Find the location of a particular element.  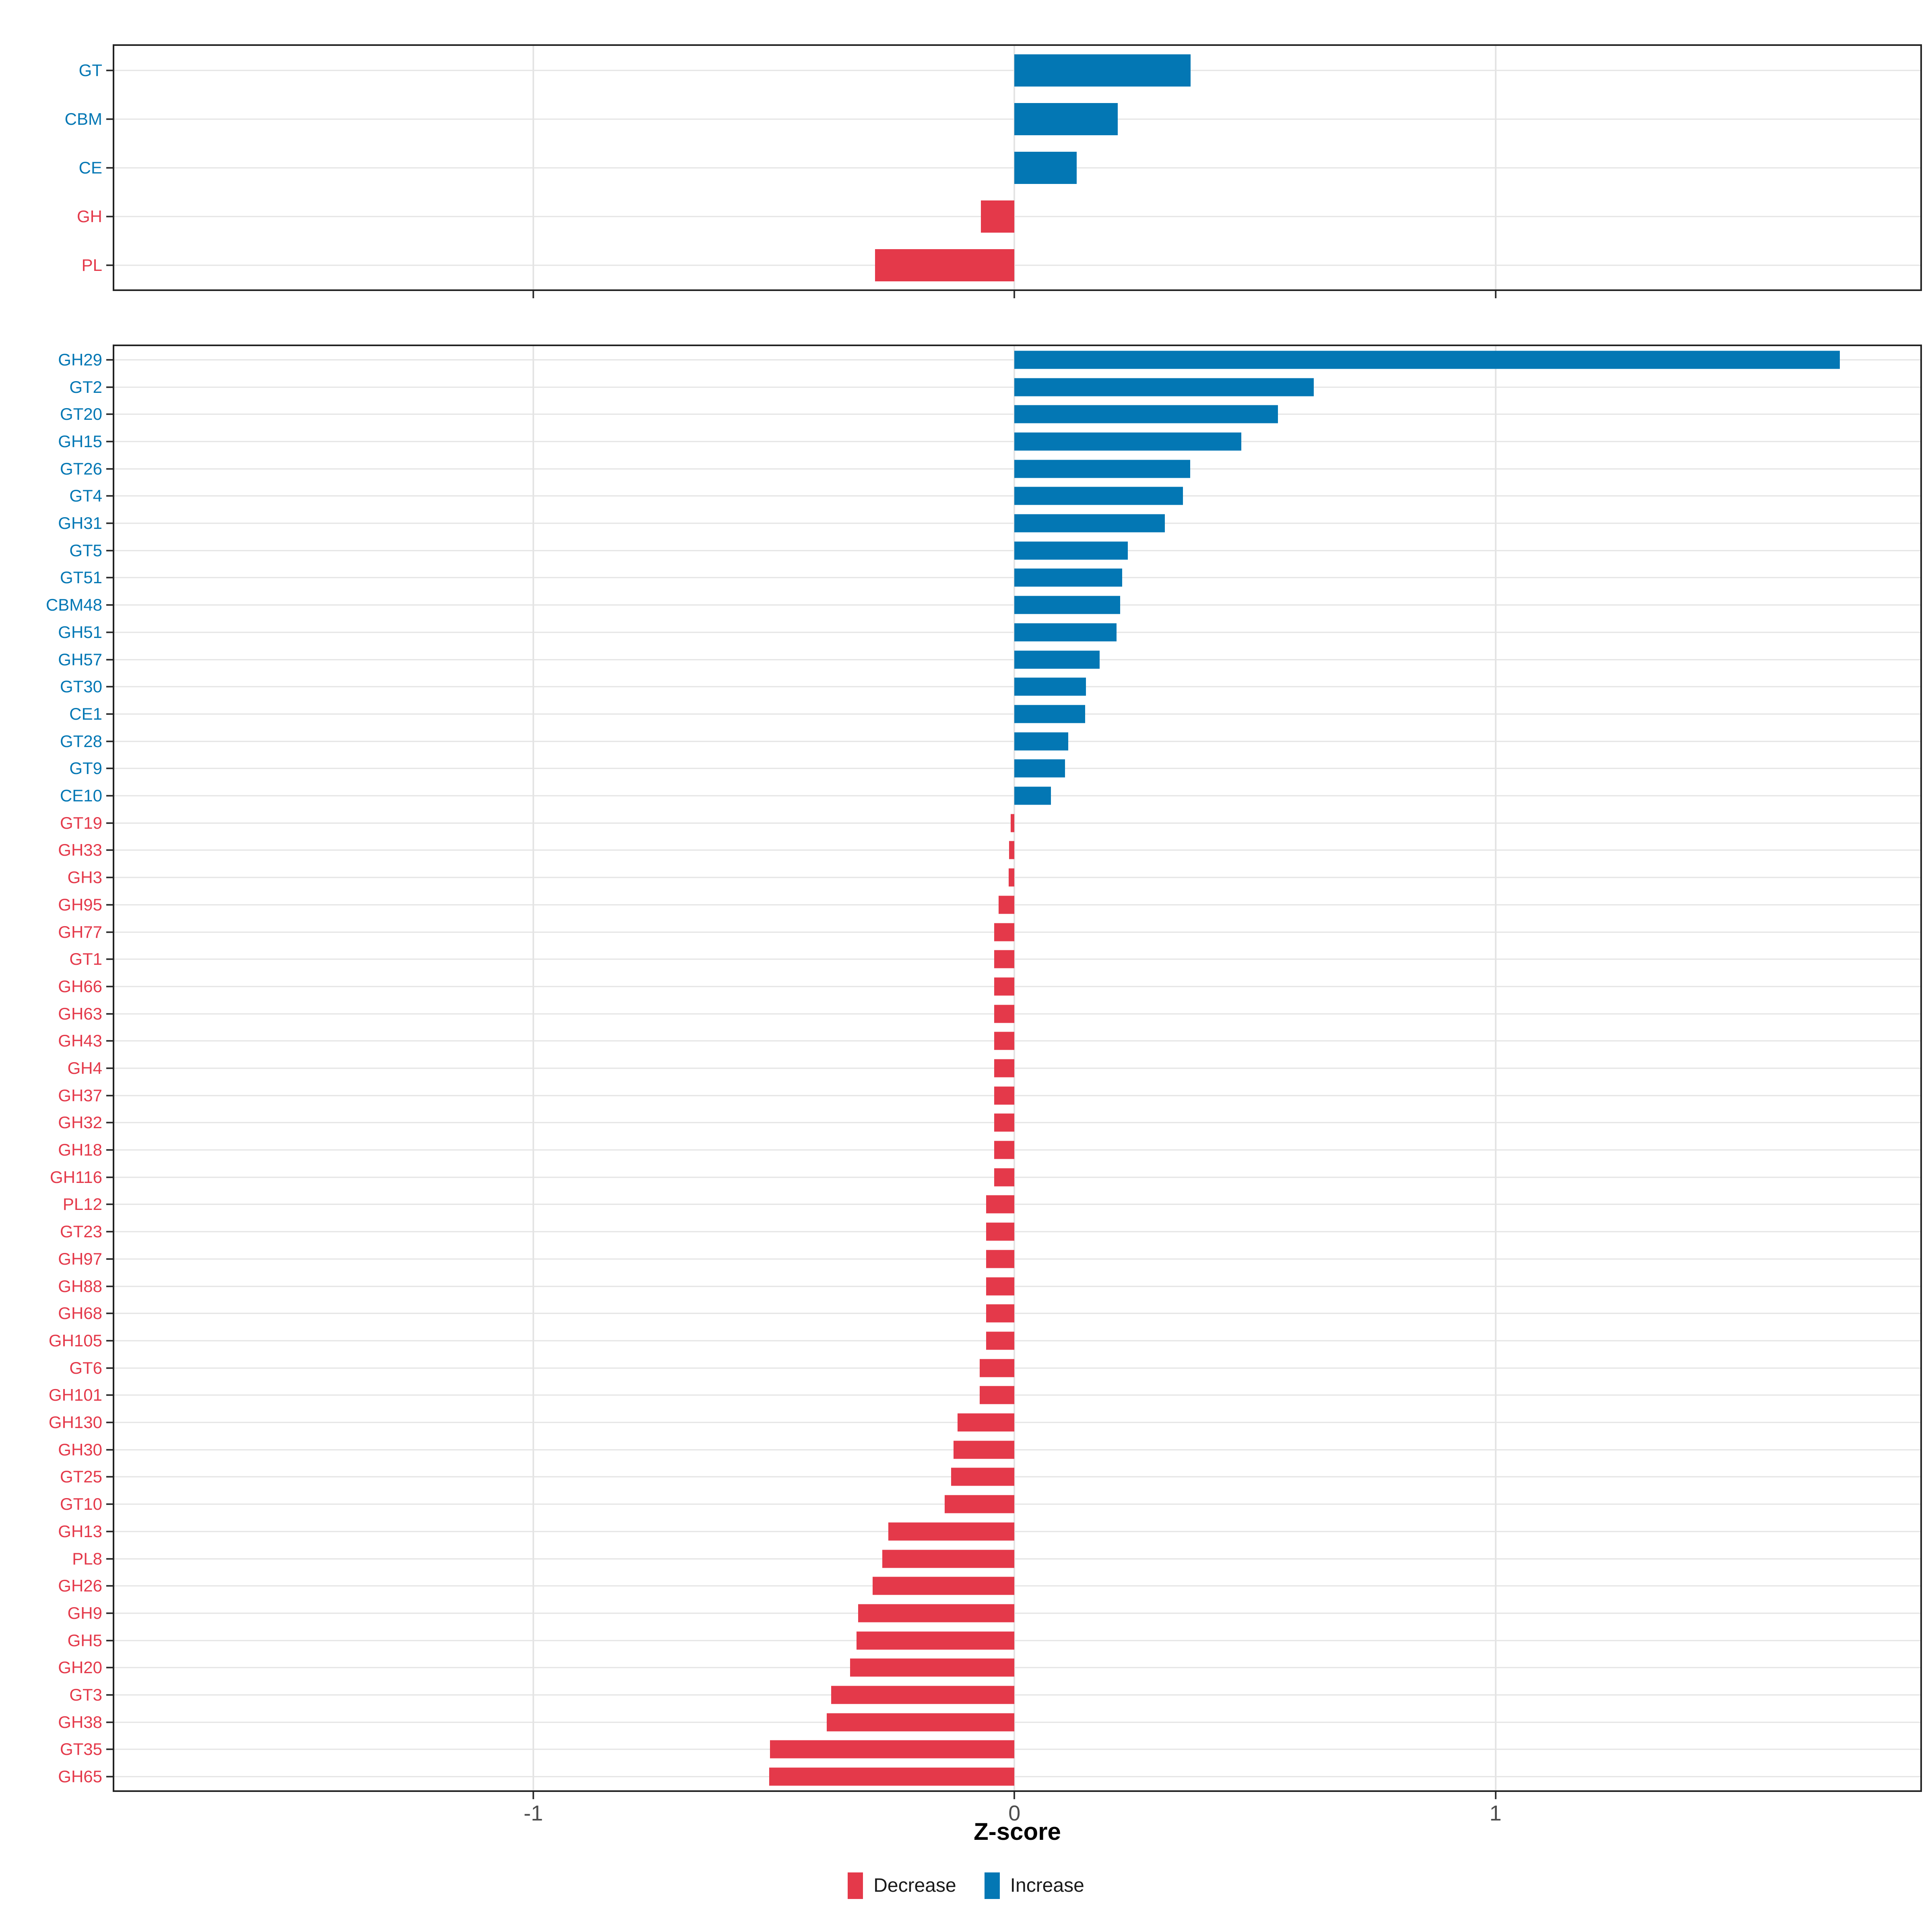

y-tick-GH26 is located at coordinates (109, 1586).